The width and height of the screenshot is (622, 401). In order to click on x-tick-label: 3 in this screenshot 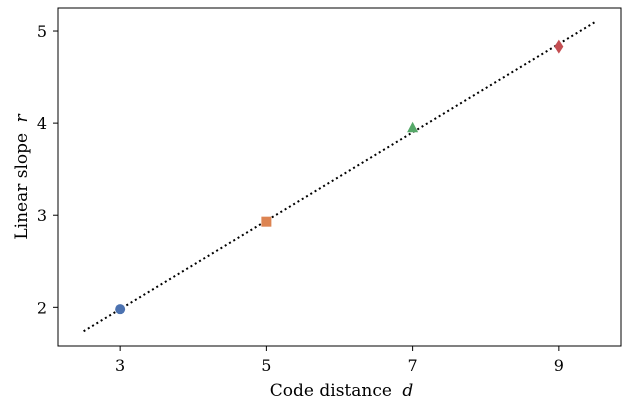, I will do `click(120, 365)`.